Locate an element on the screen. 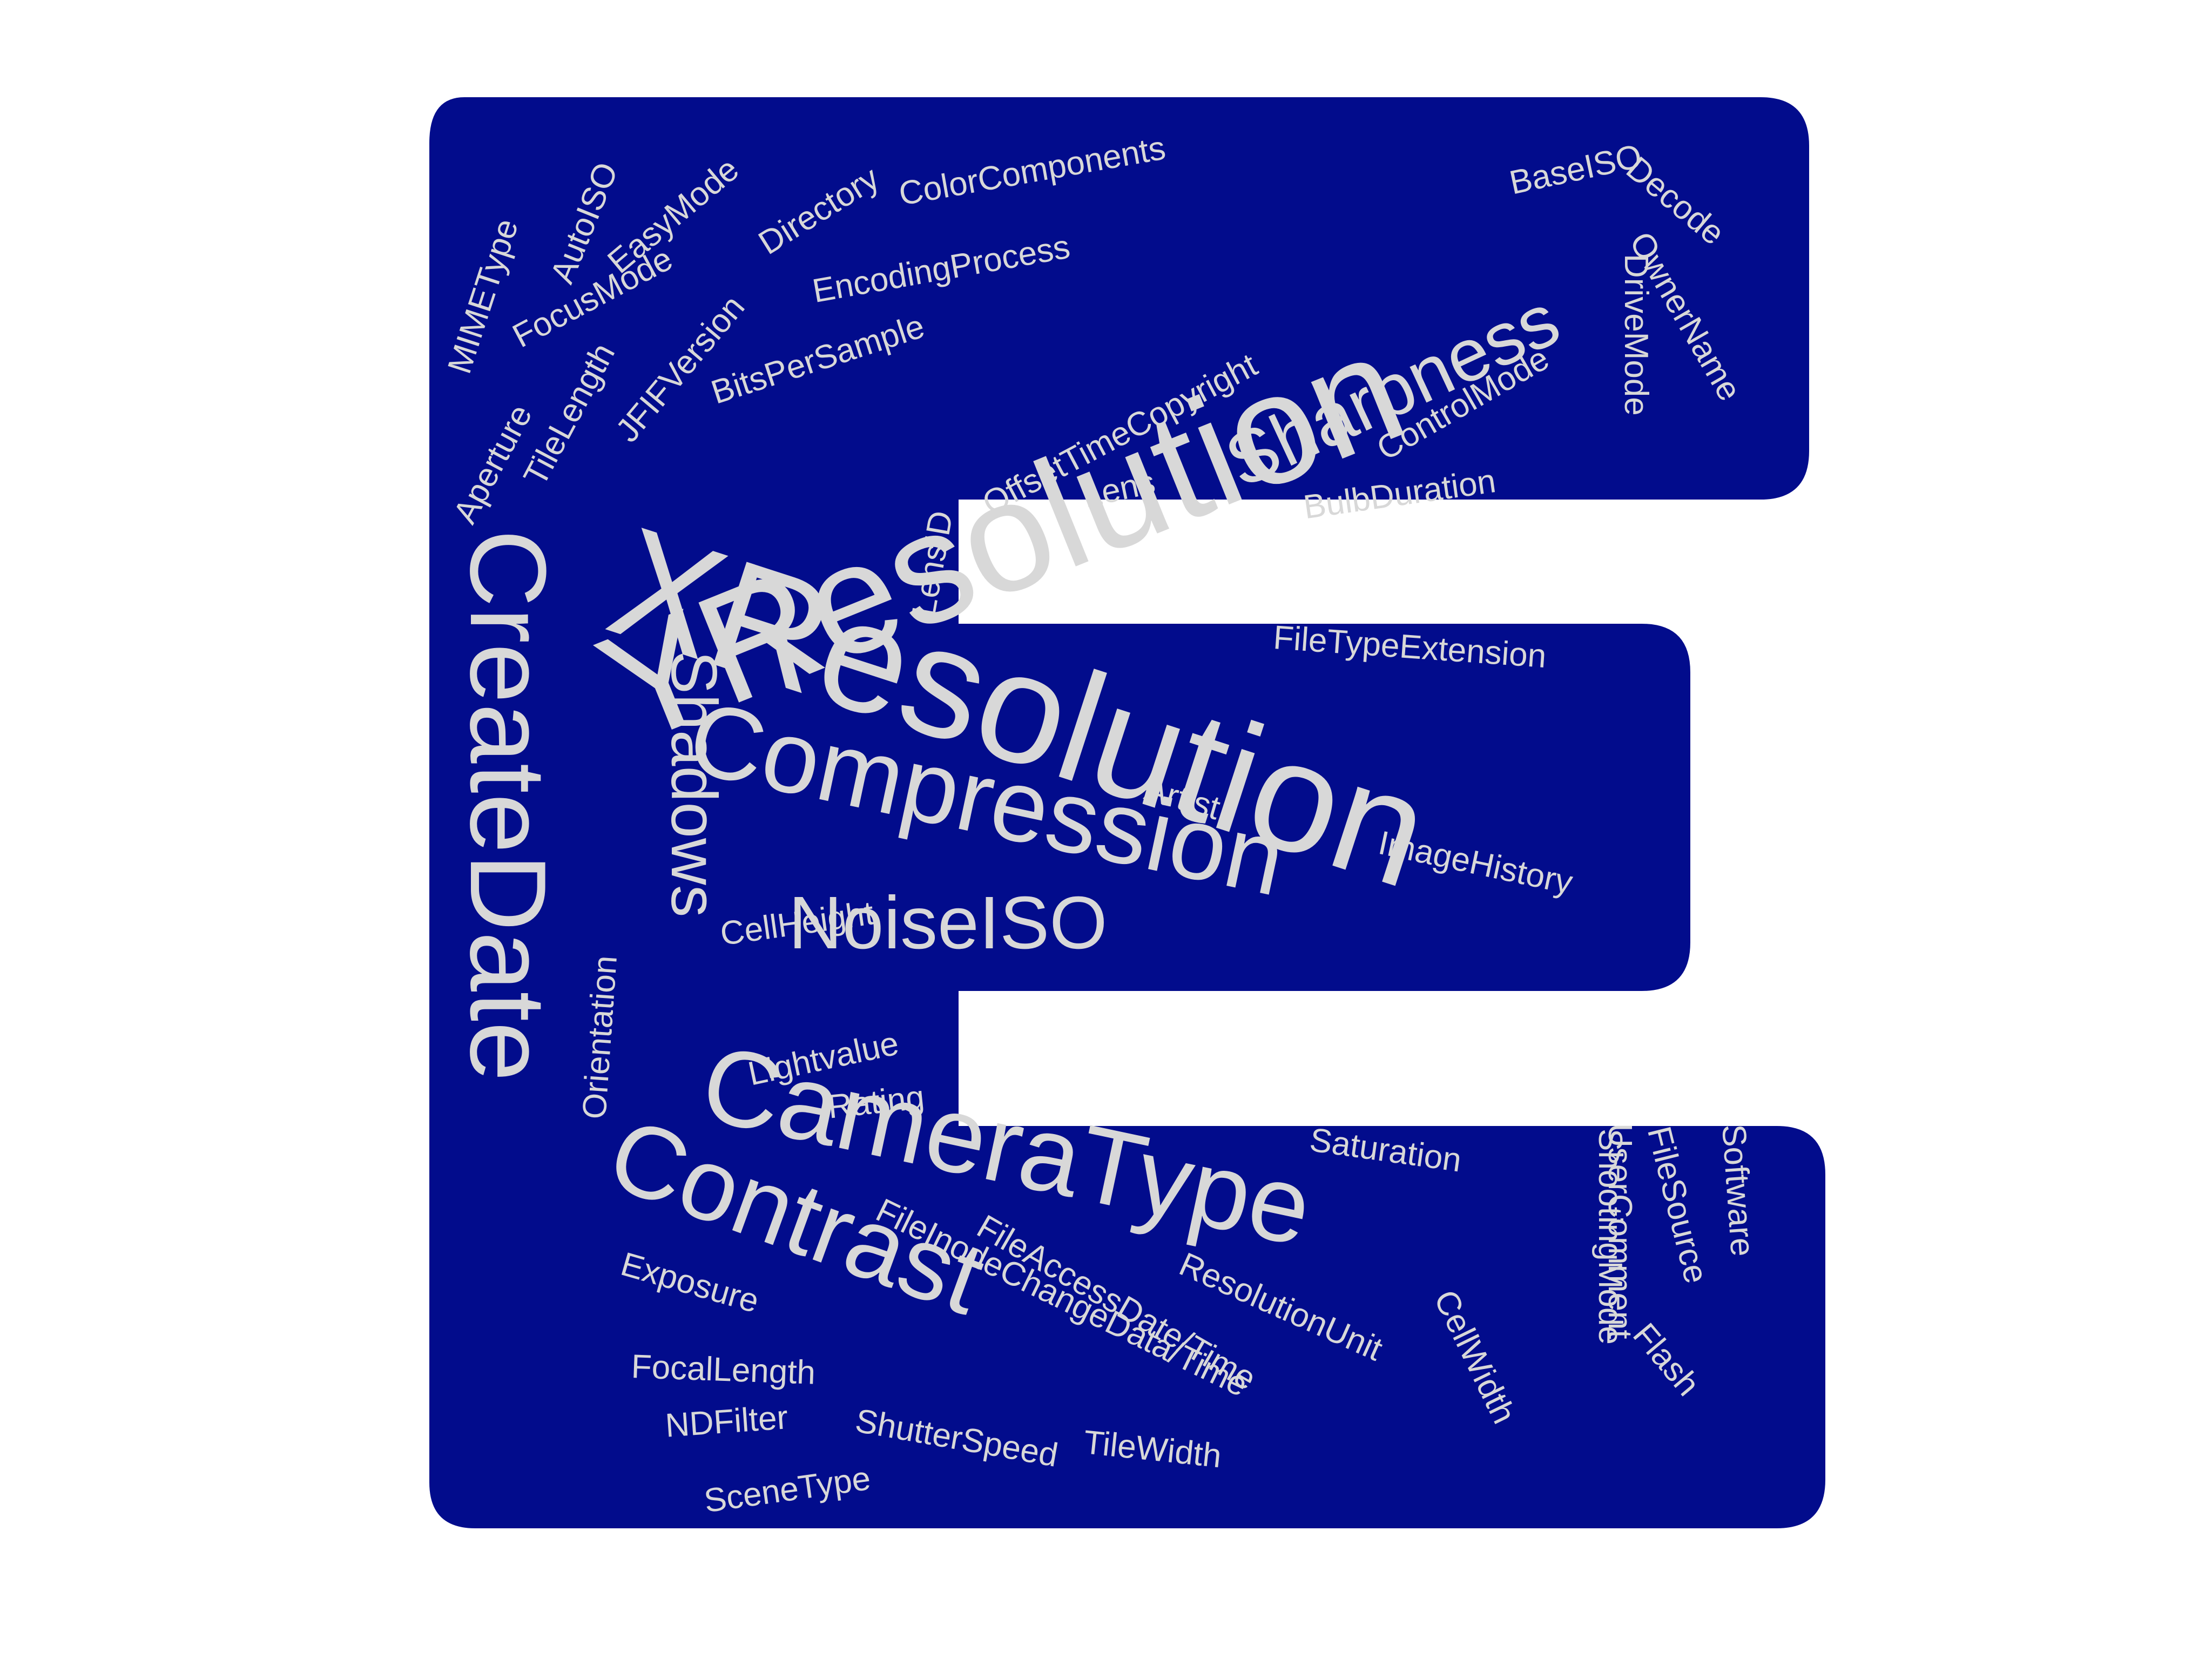 This screenshot has width=2212, height=1659. word-cellwidth: CellWidth is located at coordinates (1474, 1356).